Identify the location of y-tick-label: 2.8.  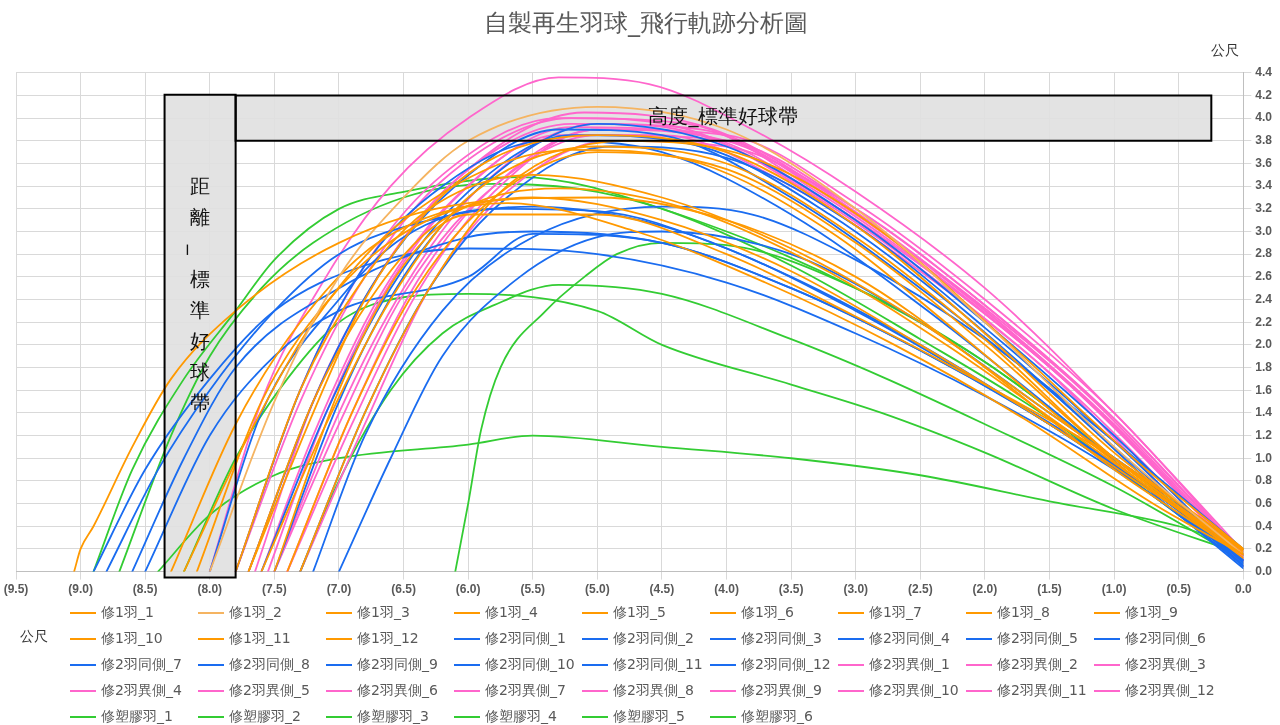
(1264, 253).